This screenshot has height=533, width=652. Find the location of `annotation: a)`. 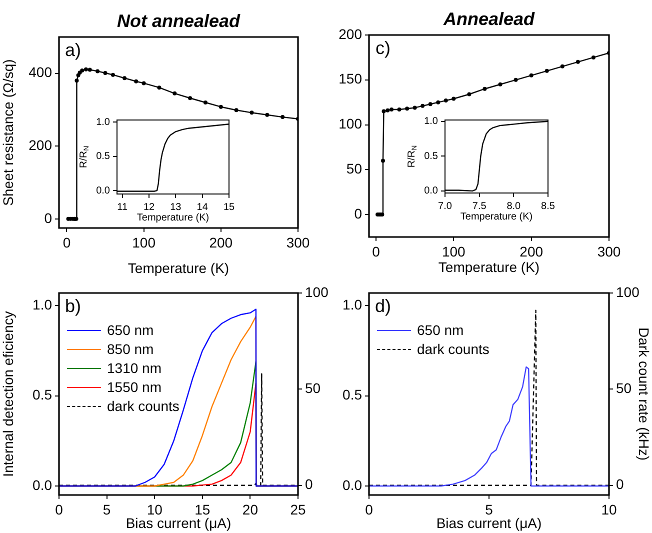

annotation: a) is located at coordinates (73, 50).